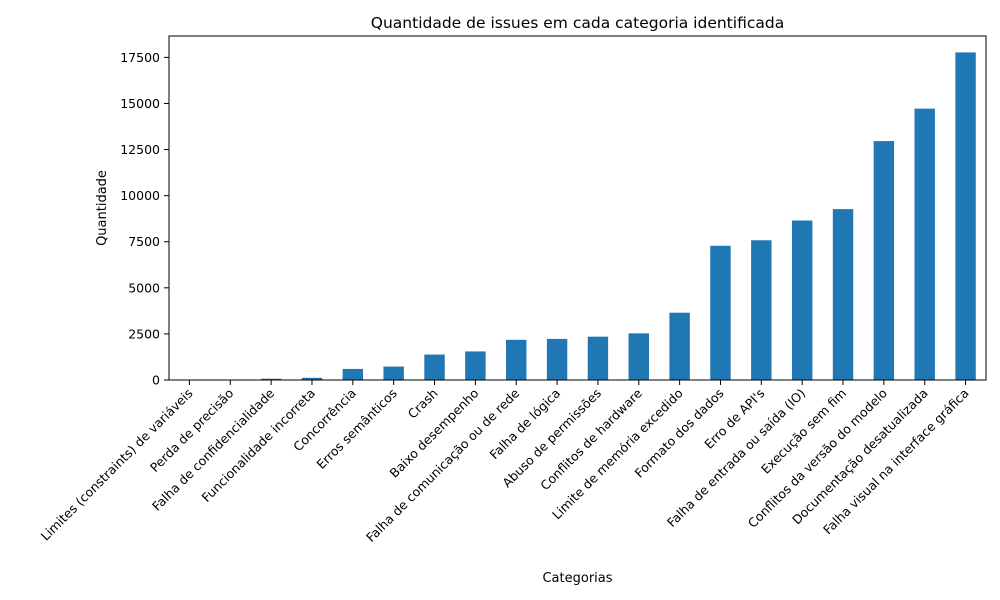  Describe the element at coordinates (443, 465) in the screenshot. I see `x-tick-label: Falha de comunicação ou de rede` at that location.